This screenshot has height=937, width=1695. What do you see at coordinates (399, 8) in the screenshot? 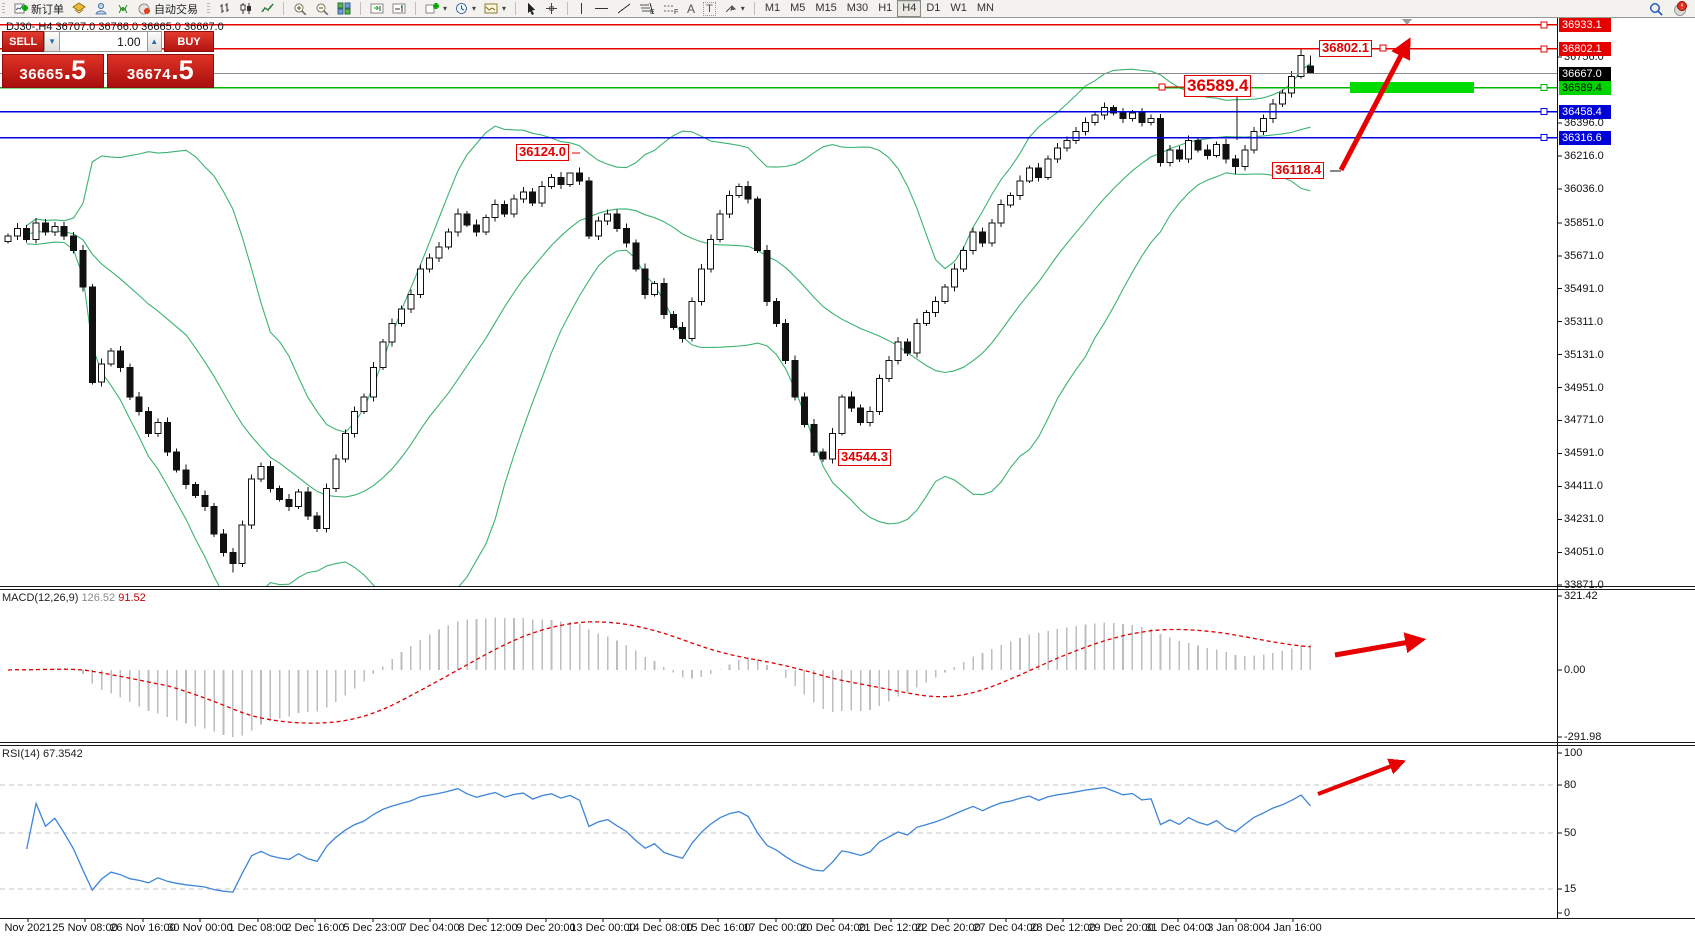
I see `shift-end-button` at bounding box center [399, 8].